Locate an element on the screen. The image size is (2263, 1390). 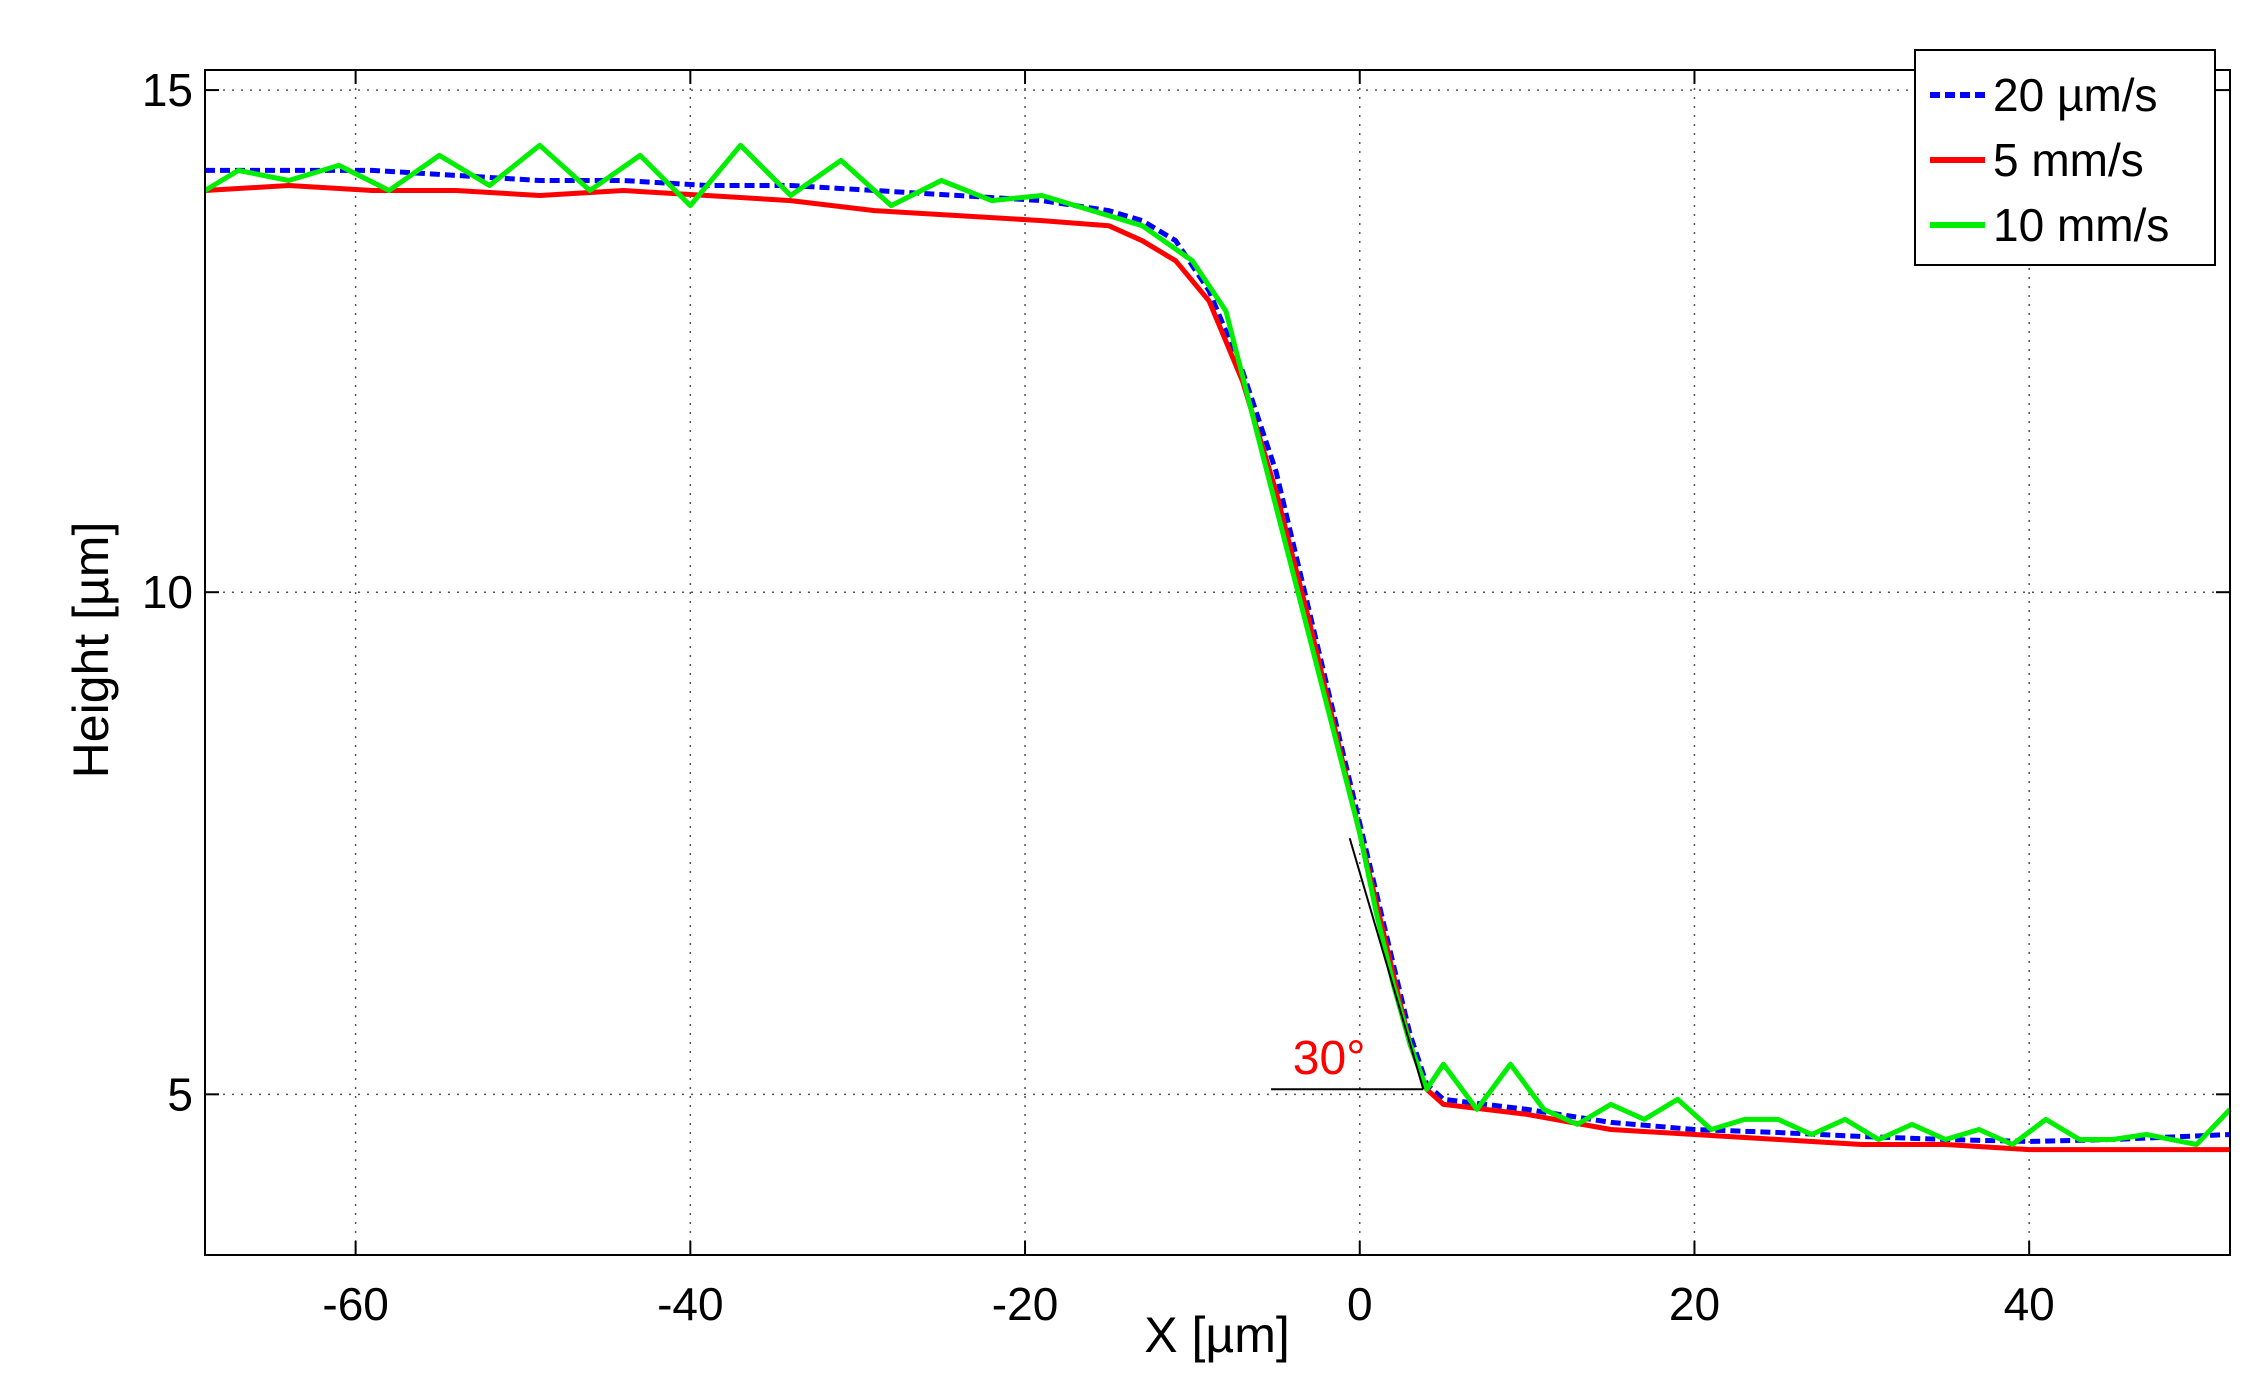
angle-slope-line is located at coordinates (1386, 963).